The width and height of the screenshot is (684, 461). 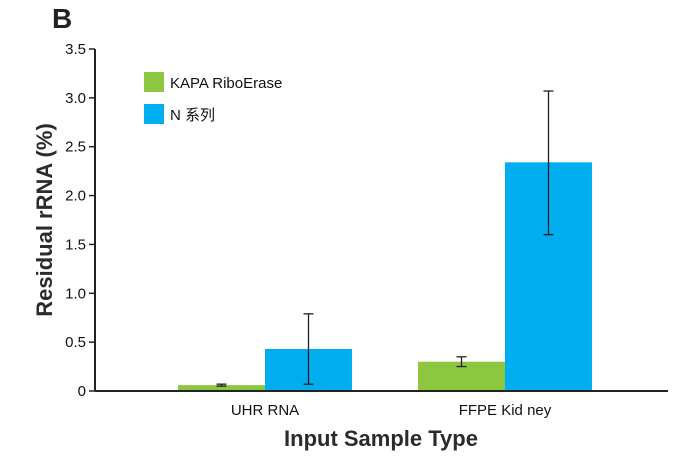 What do you see at coordinates (213, 98) in the screenshot?
I see `legend: KAPA RiboErase N 系列` at bounding box center [213, 98].